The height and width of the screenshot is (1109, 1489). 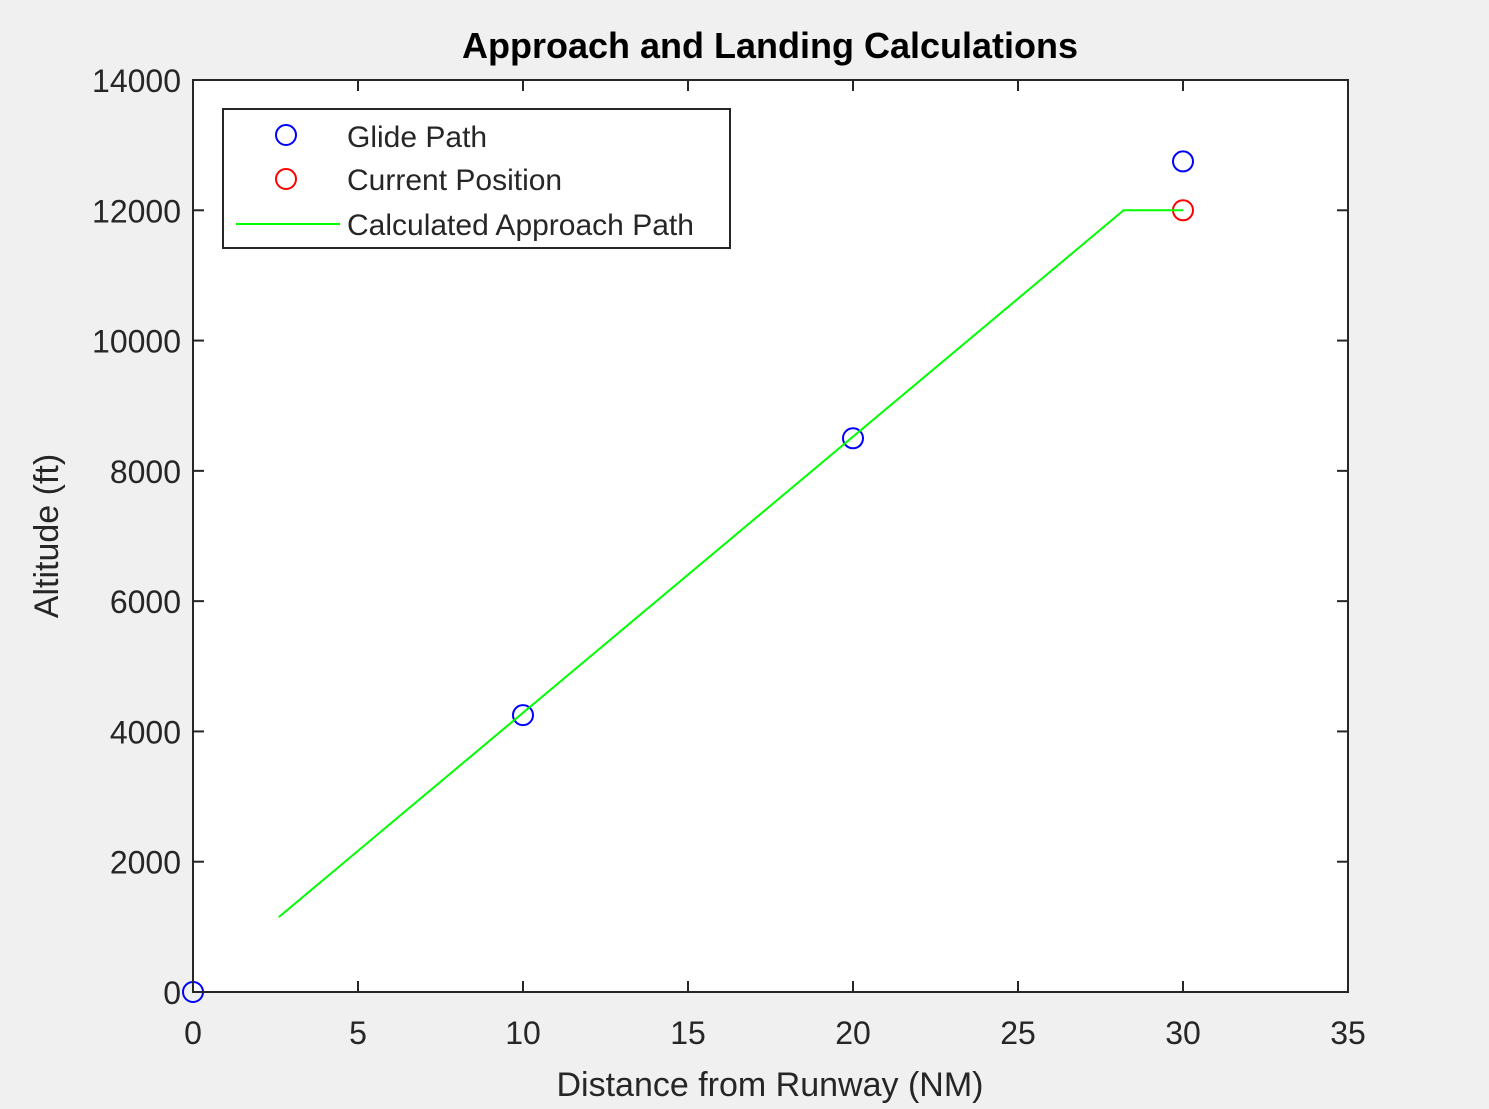 I want to click on y-tick-label: 6000, so click(x=145, y=602).